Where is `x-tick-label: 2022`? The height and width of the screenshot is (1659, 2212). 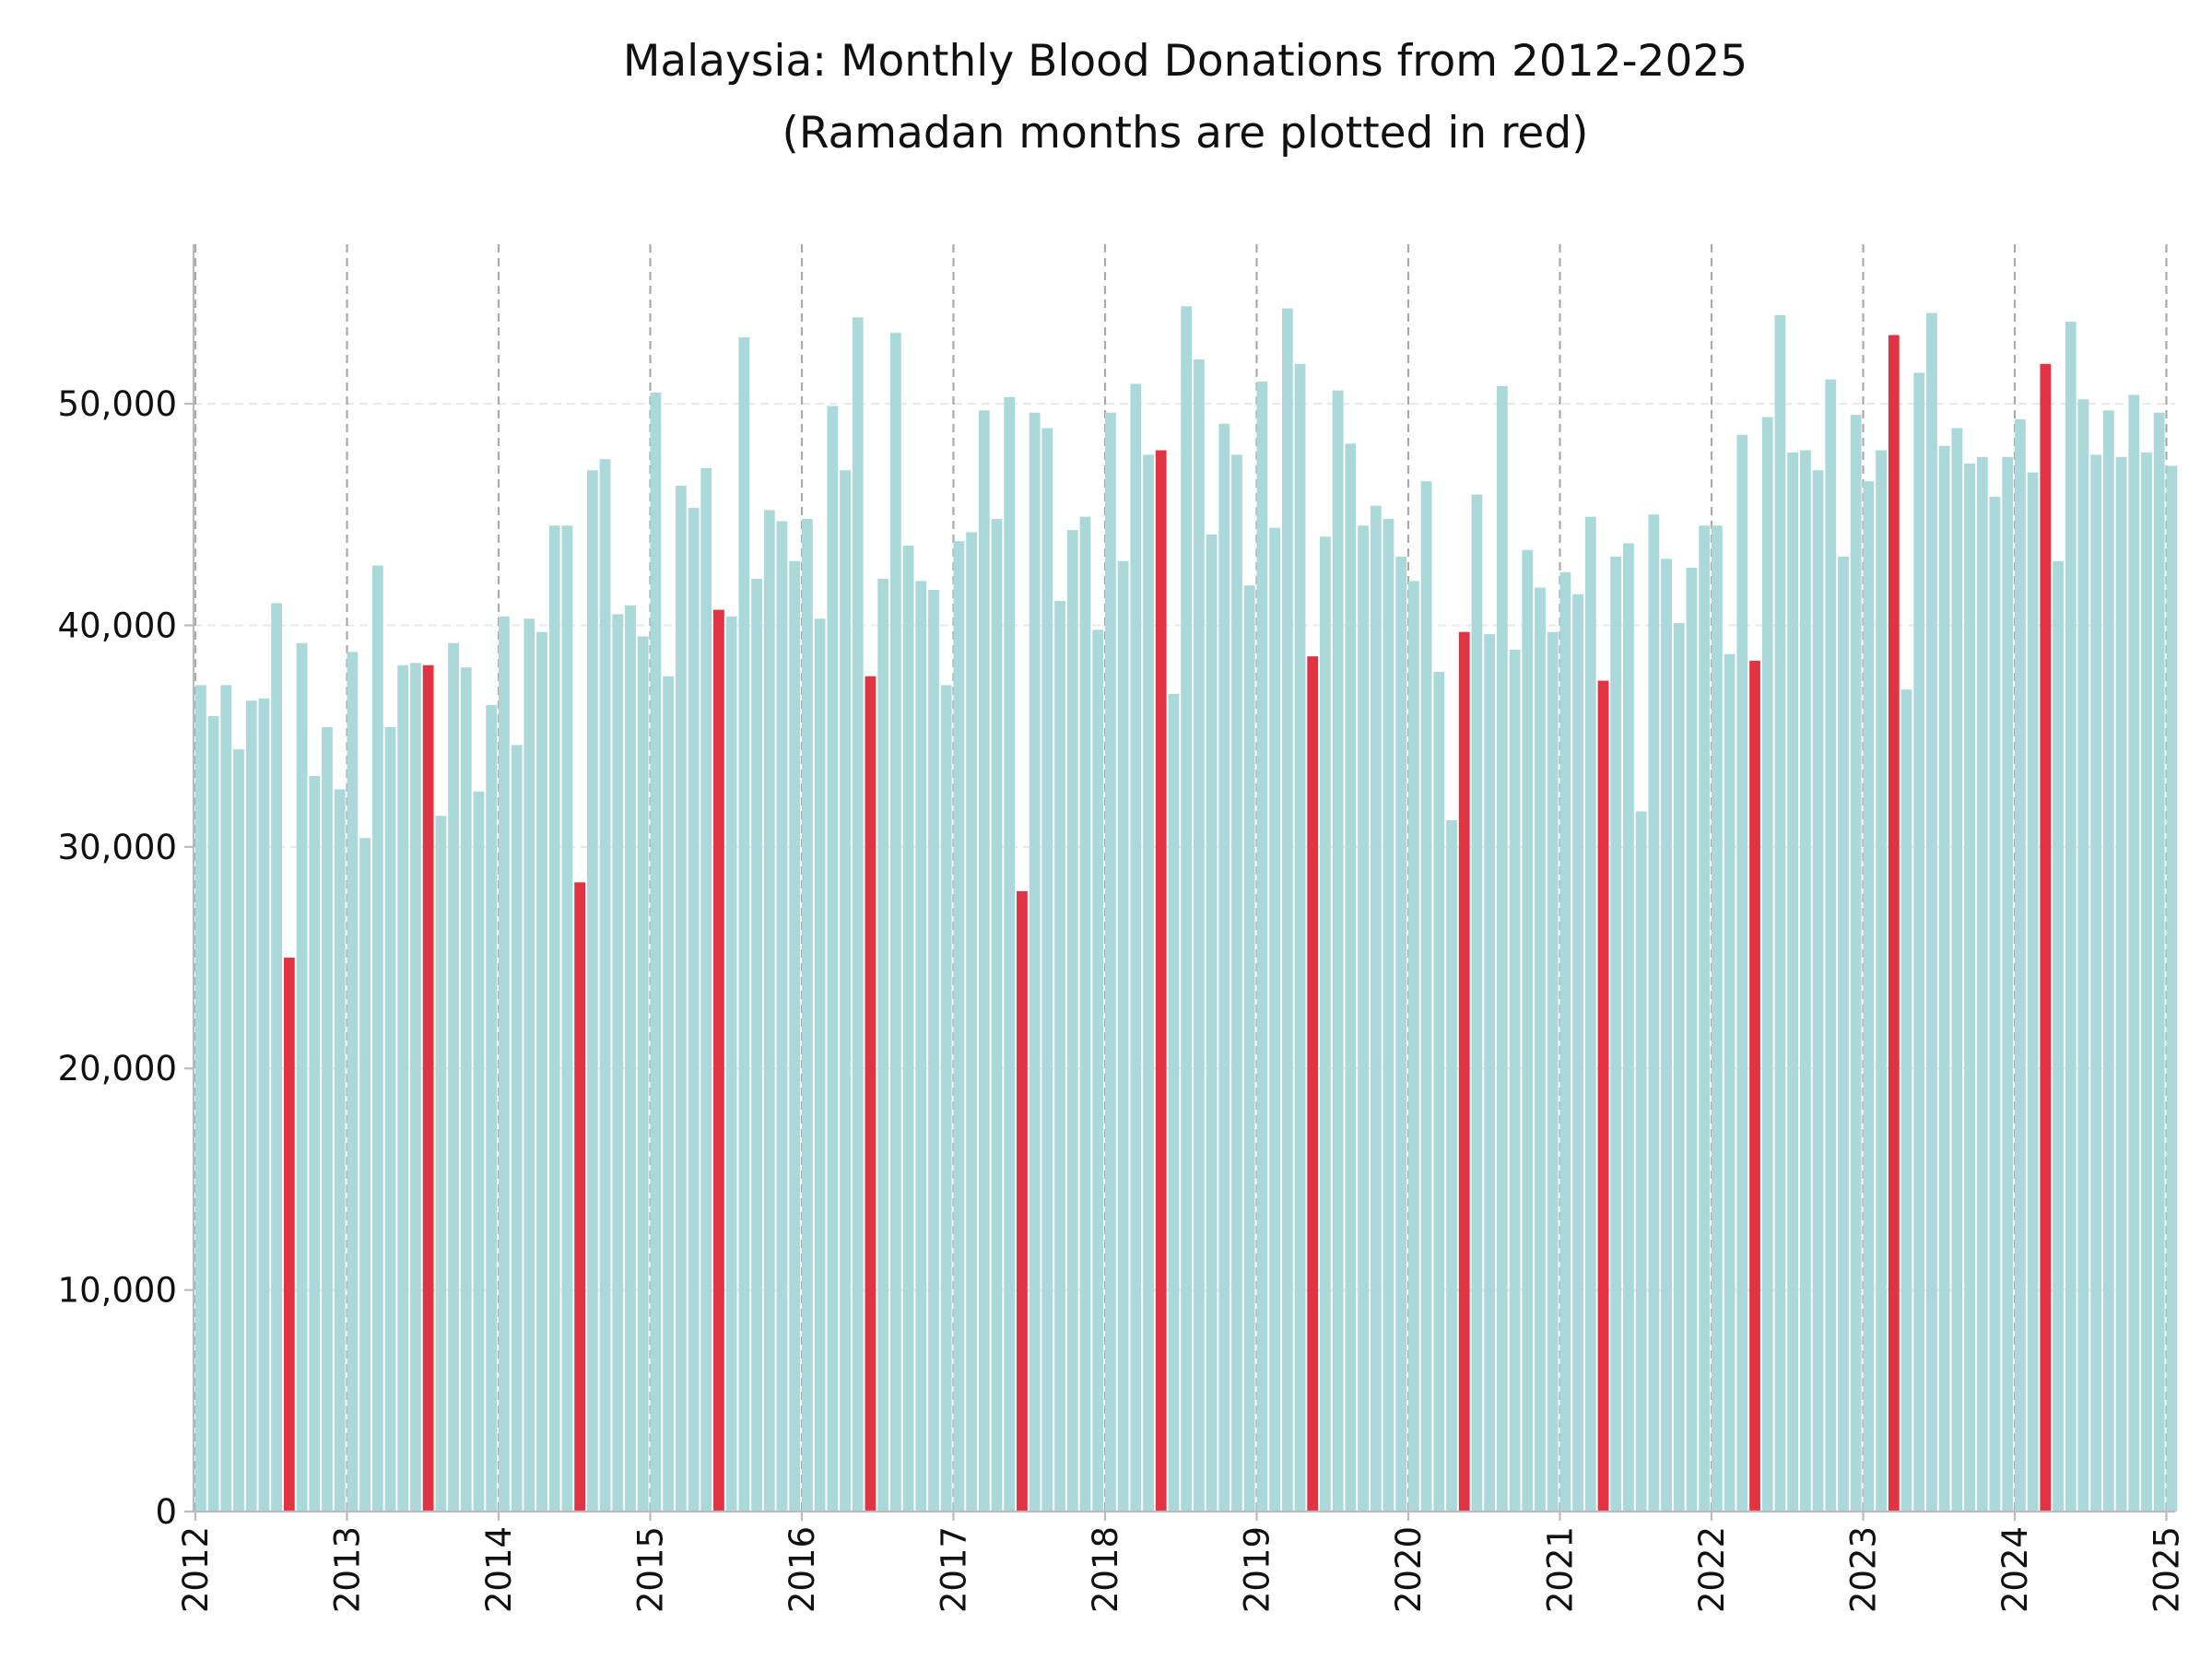 x-tick-label: 2022 is located at coordinates (1712, 1569).